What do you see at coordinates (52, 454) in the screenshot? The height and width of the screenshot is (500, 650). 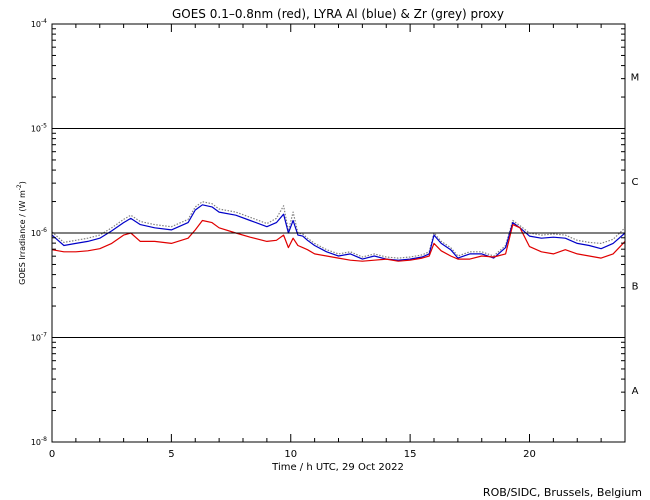 I see `x-tick-label: 0` at bounding box center [52, 454].